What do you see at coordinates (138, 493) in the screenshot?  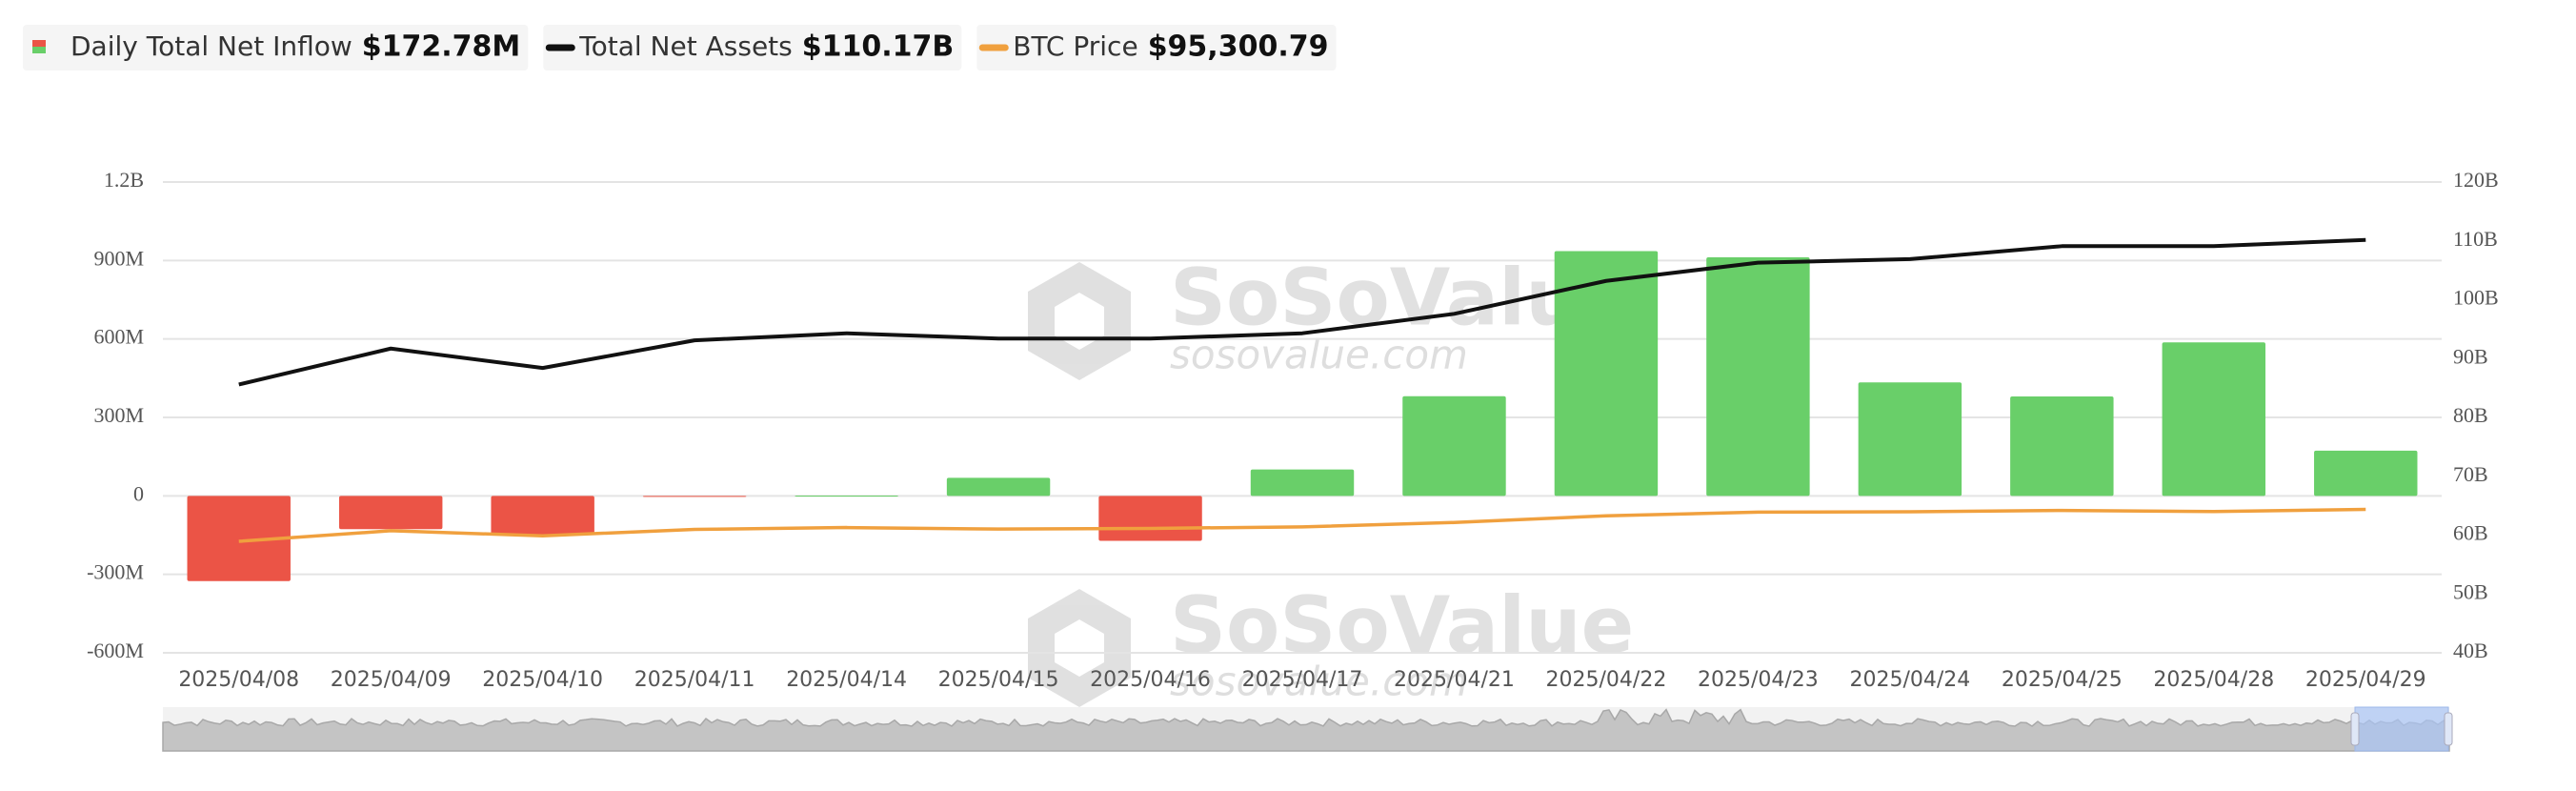 I see `y-tick-label: 0` at bounding box center [138, 493].